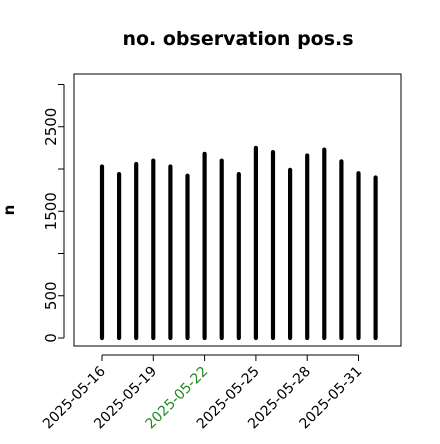 The height and width of the screenshot is (444, 440). I want to click on y-axis: 0 500 1500 2500, so click(53, 213).